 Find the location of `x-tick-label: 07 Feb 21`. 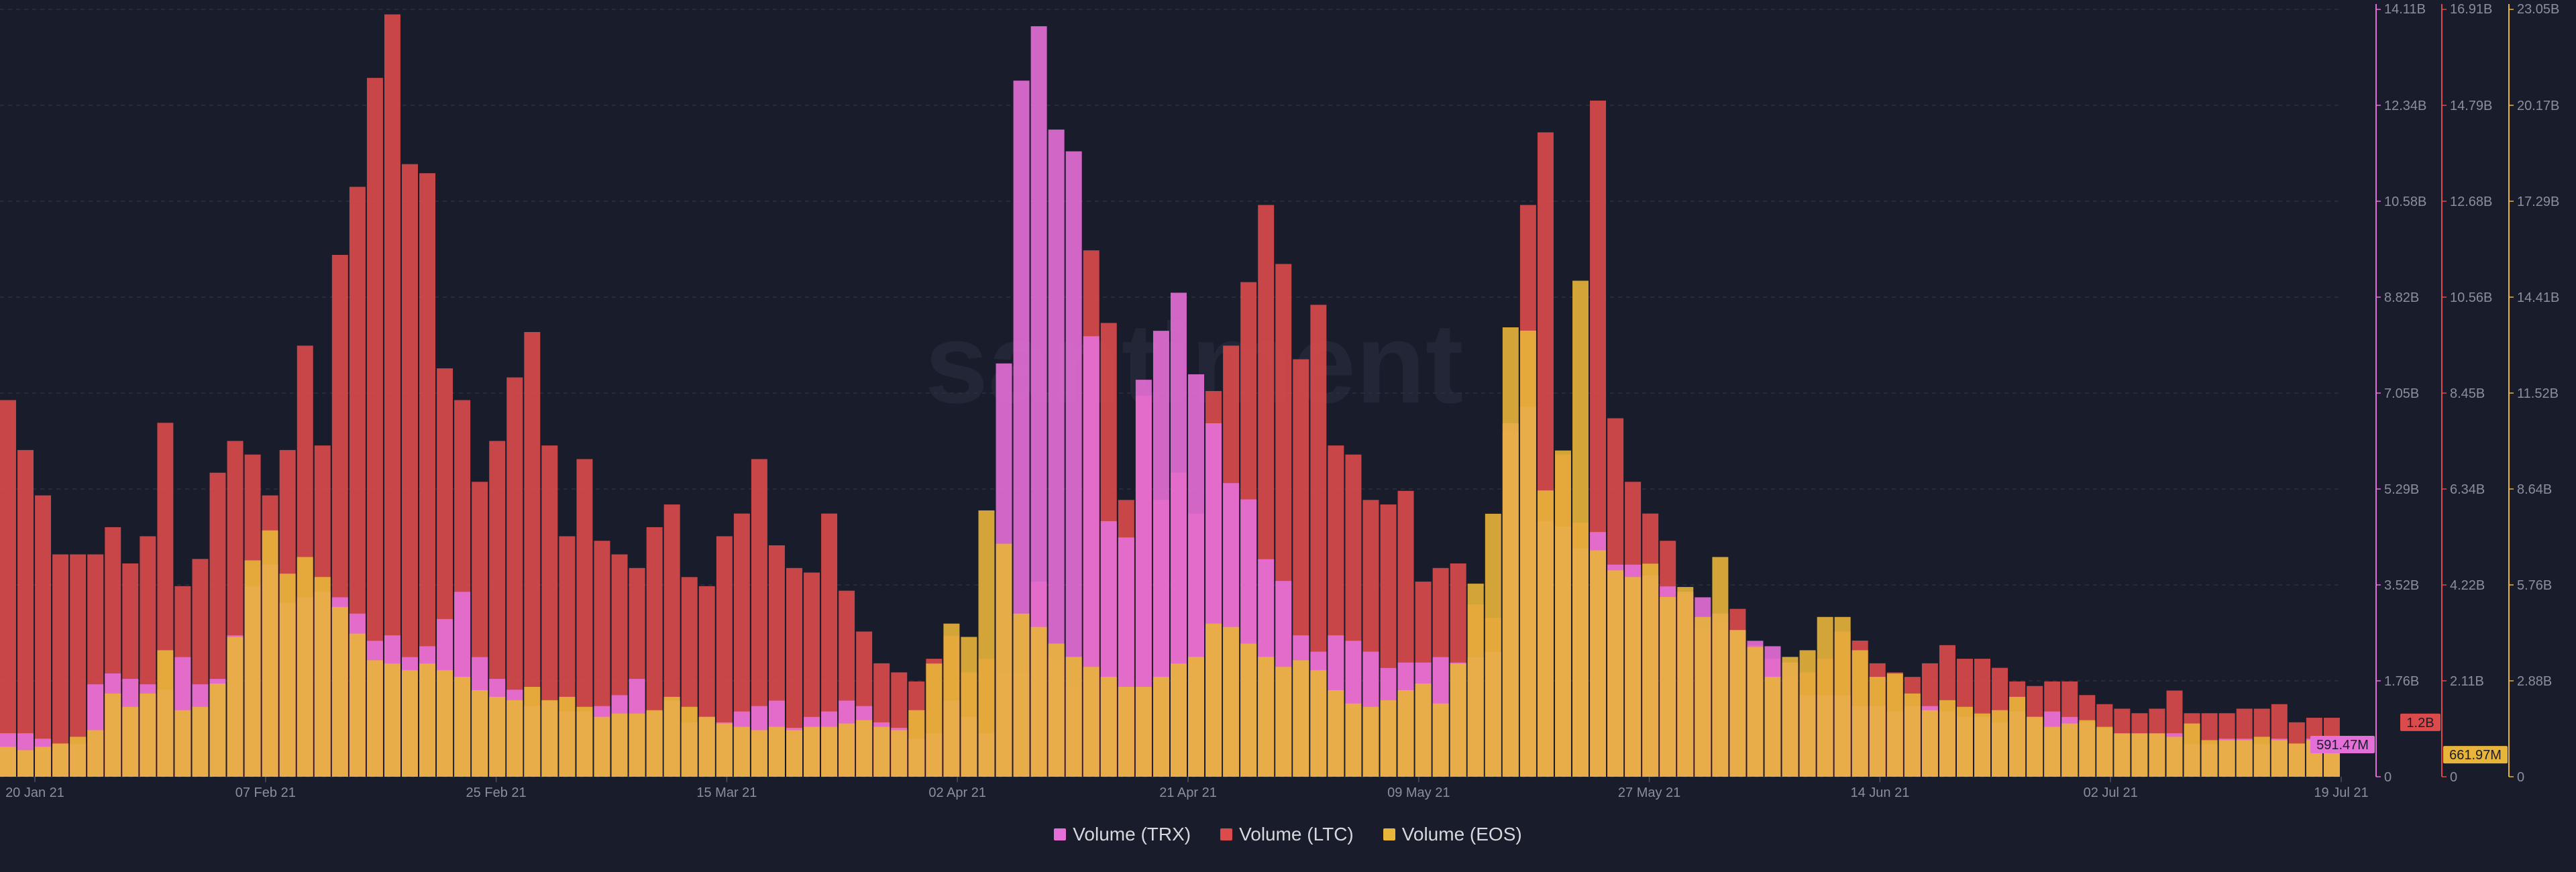

x-tick-label: 07 Feb 21 is located at coordinates (265, 793).